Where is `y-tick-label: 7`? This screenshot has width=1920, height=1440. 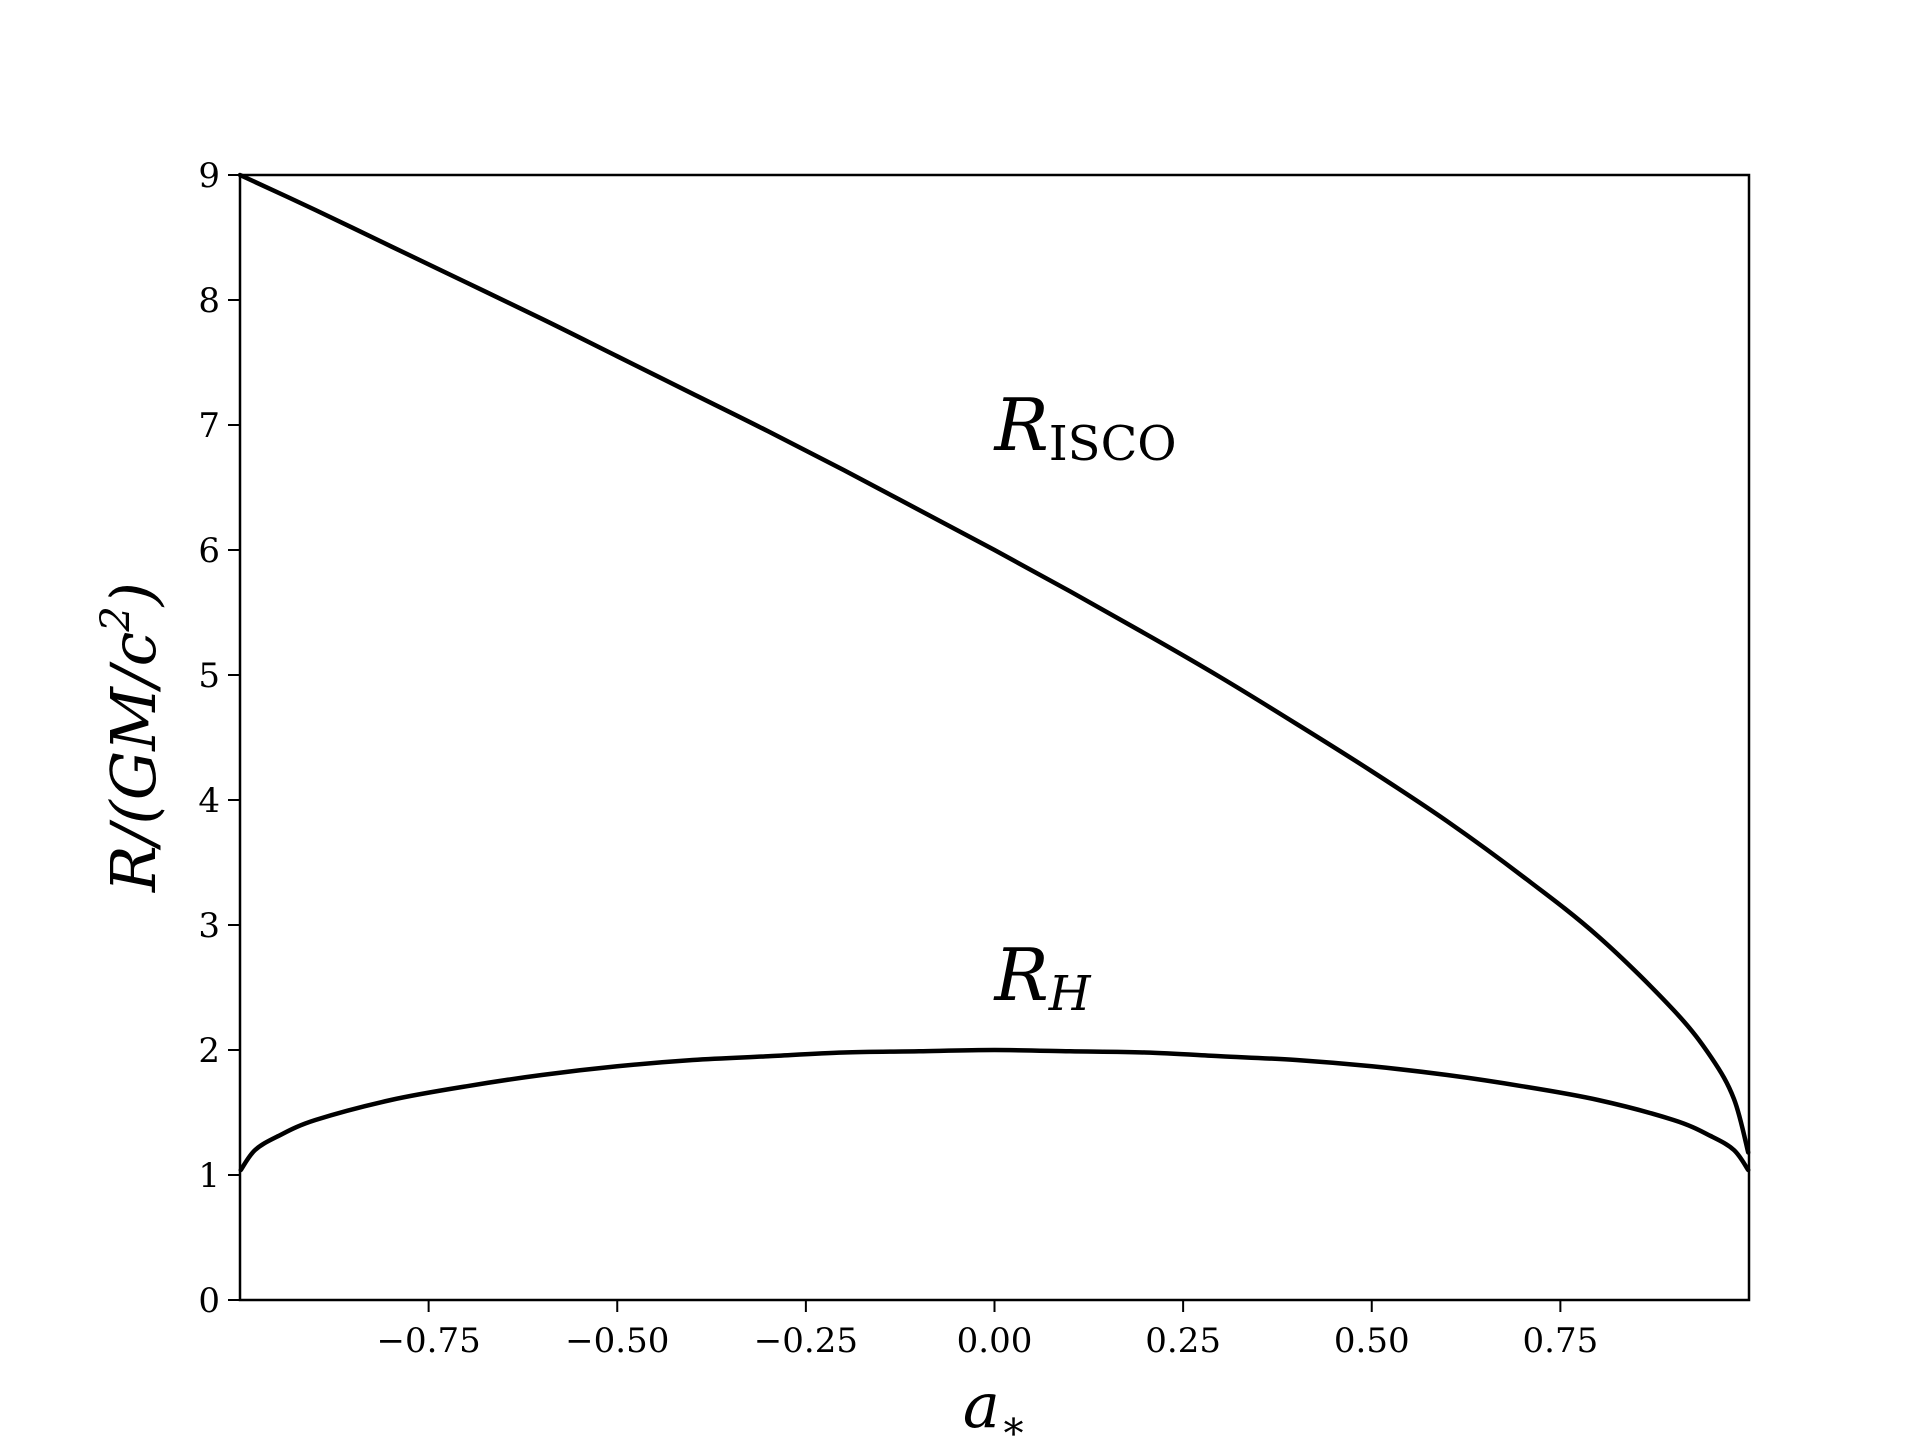
y-tick-label: 7 is located at coordinates (209, 426).